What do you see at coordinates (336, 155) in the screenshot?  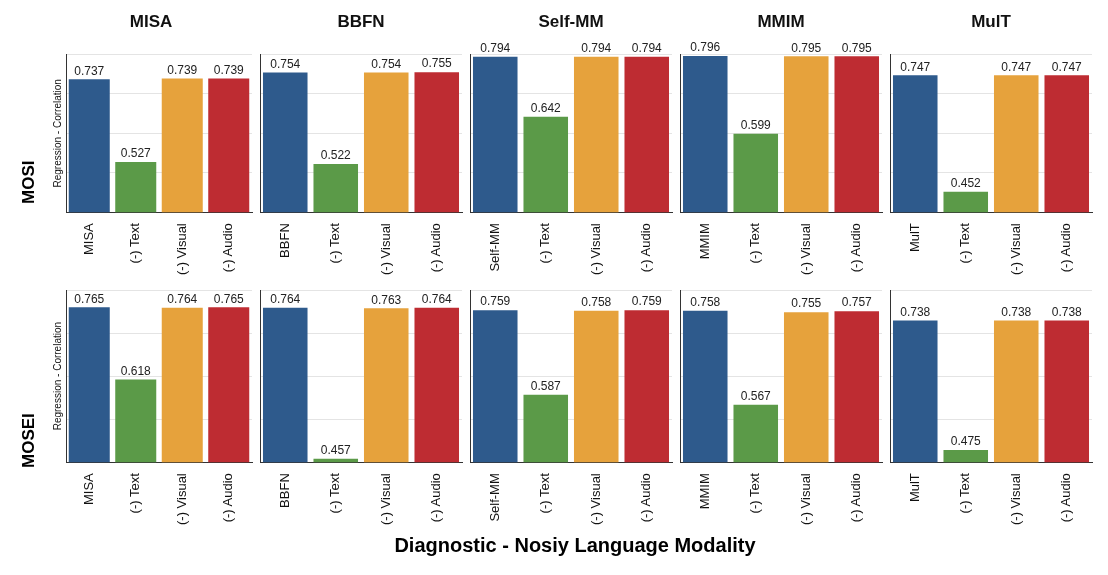 I see `data-label: 0.522` at bounding box center [336, 155].